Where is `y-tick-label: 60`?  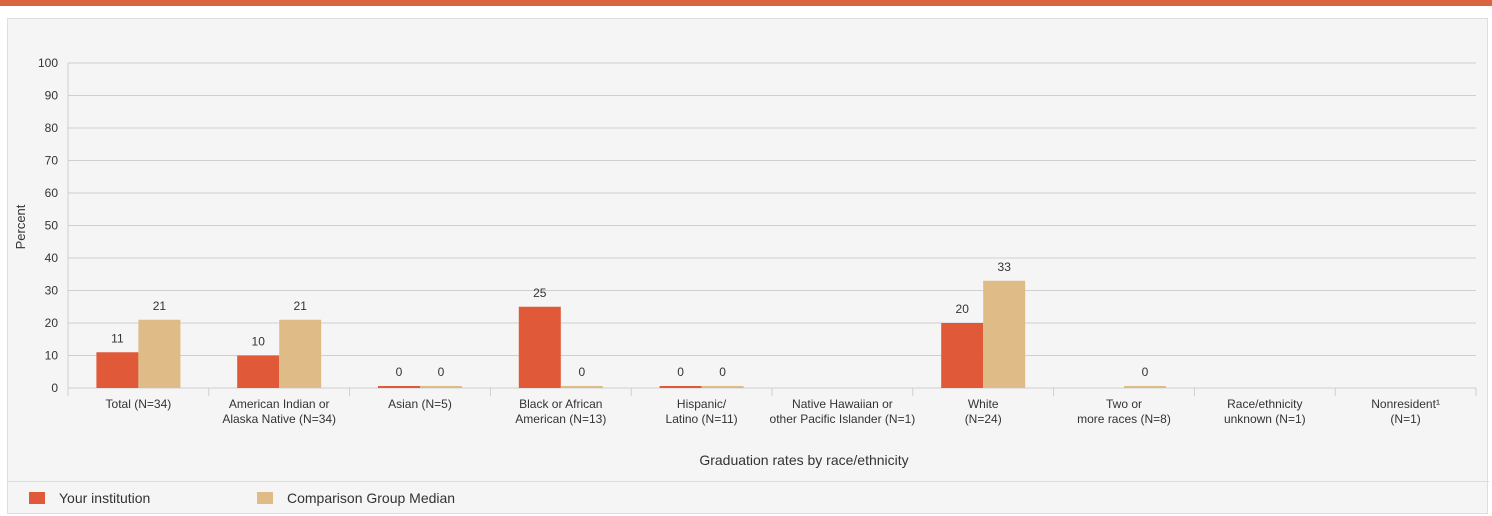
y-tick-label: 60 is located at coordinates (52, 193).